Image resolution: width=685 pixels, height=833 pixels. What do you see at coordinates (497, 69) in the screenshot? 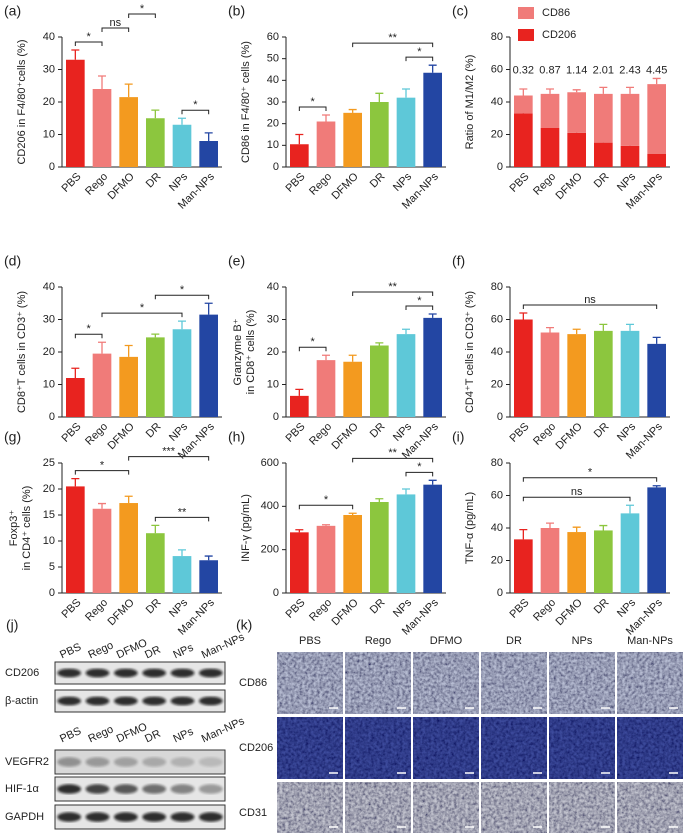
I see `y-tick-label: 60` at bounding box center [497, 69].